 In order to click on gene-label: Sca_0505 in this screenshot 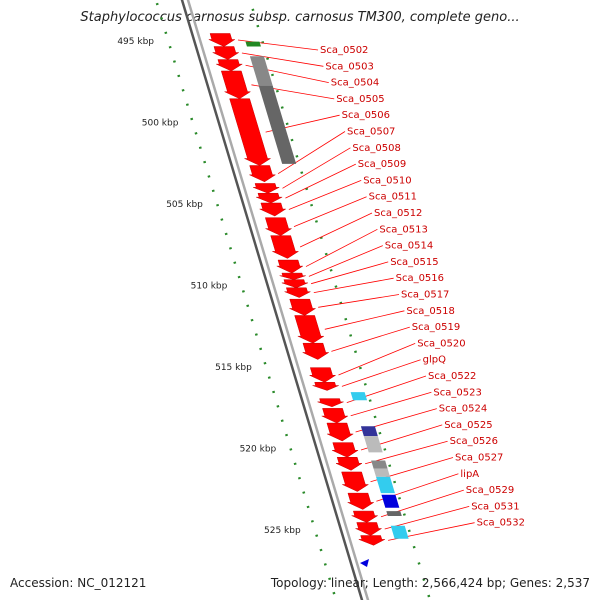, I will do `click(360, 99)`.